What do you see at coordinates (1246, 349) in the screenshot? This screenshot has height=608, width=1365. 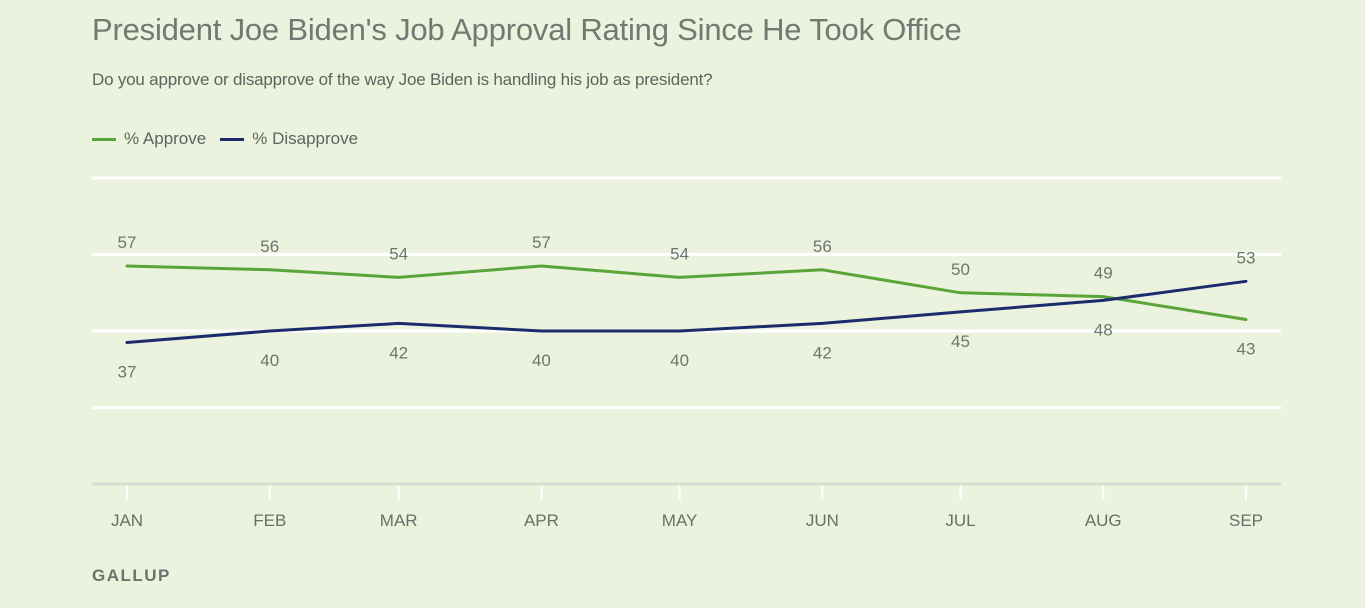 I see `data-label-approve-sep: 43` at bounding box center [1246, 349].